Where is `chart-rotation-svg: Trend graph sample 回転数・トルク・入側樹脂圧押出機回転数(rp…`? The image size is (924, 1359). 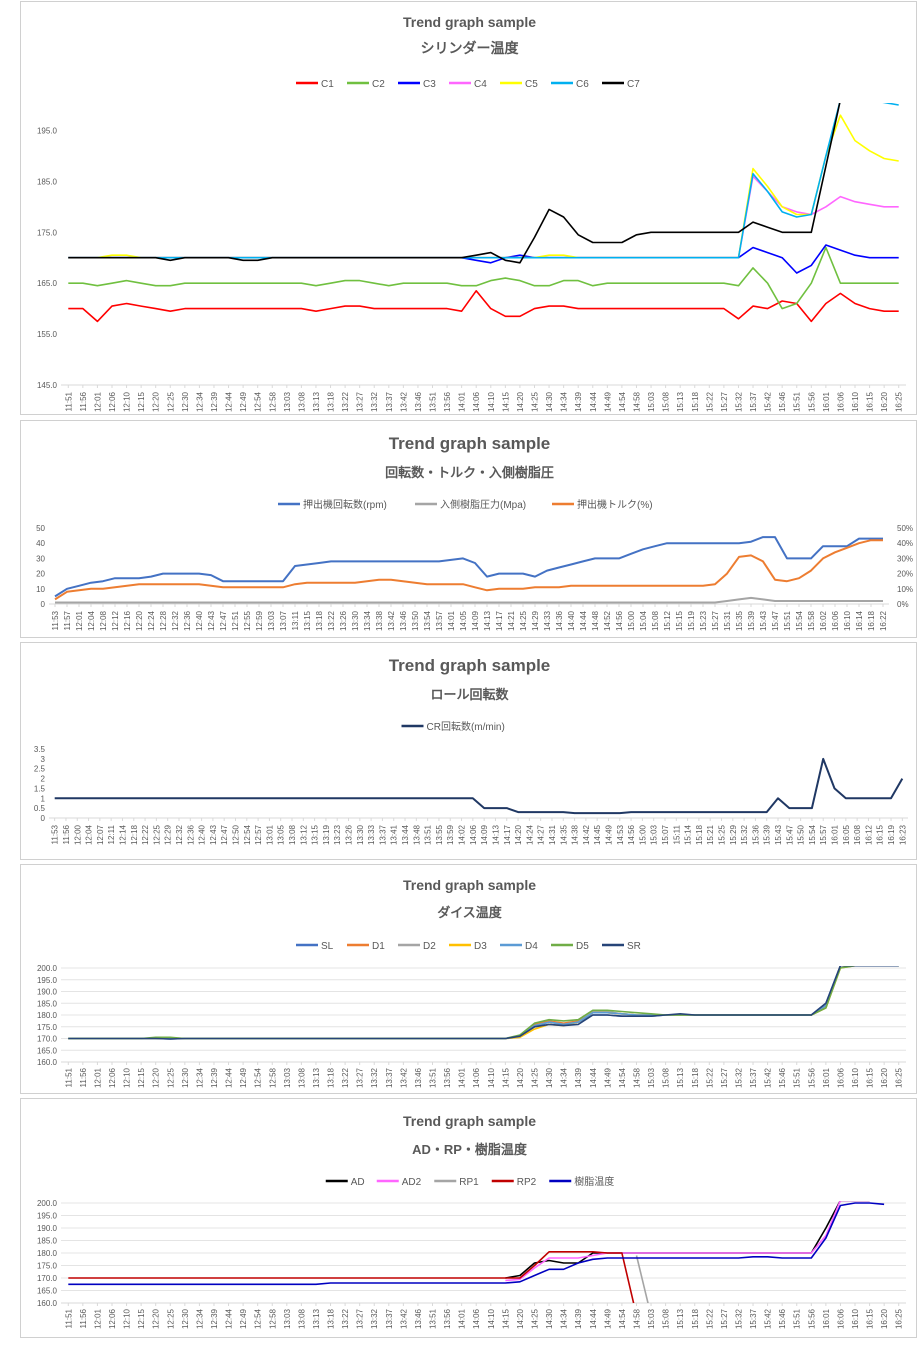
chart-rotation-svg: Trend graph sample 回転数・トルク・入側樹脂圧押出機回転数(rp… is located at coordinates (474, 532).